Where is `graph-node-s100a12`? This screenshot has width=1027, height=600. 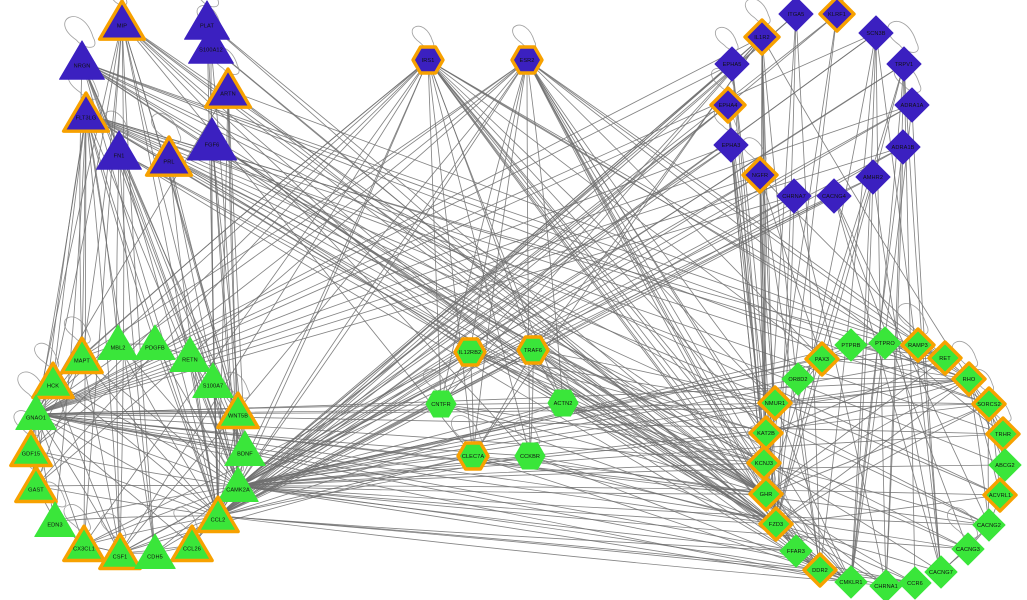
graph-node-s100a12 is located at coordinates (211, 44).